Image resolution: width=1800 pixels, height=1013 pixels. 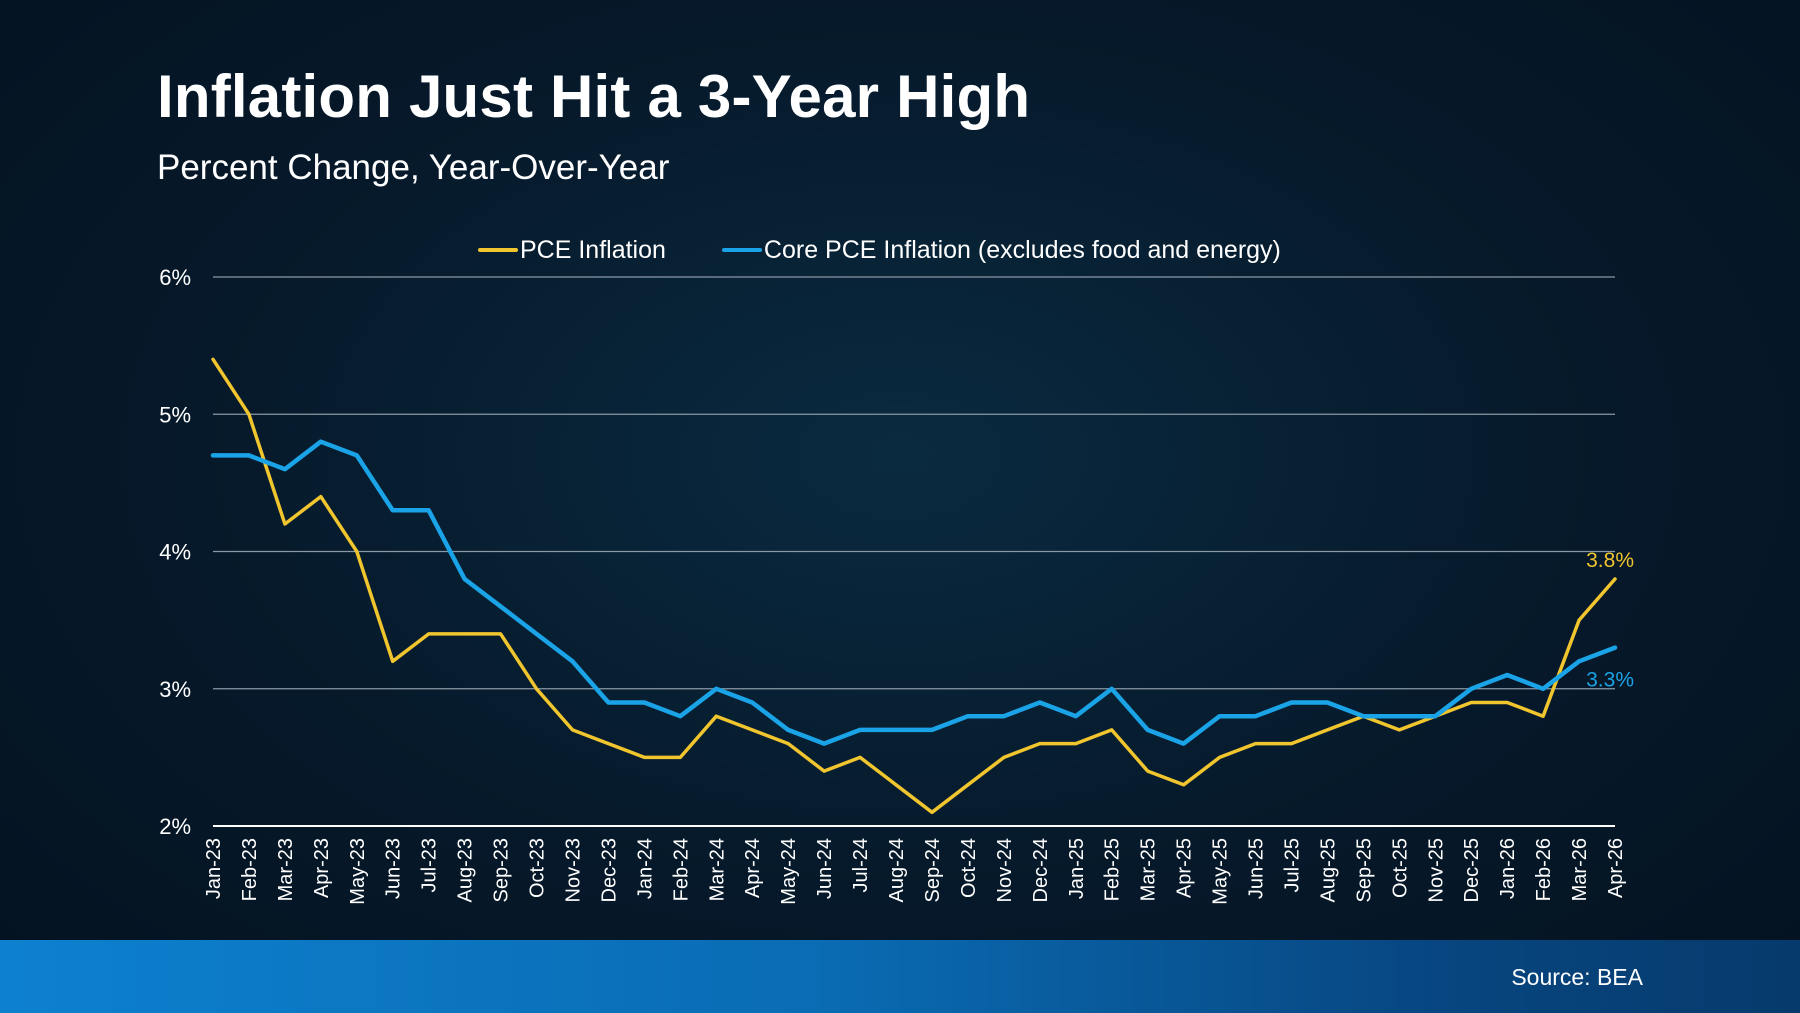 I want to click on y-tick-label: 2%, so click(x=175, y=826).